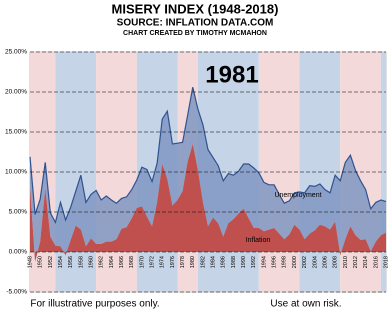  I want to click on x-tick-label: 1974, so click(163, 262).